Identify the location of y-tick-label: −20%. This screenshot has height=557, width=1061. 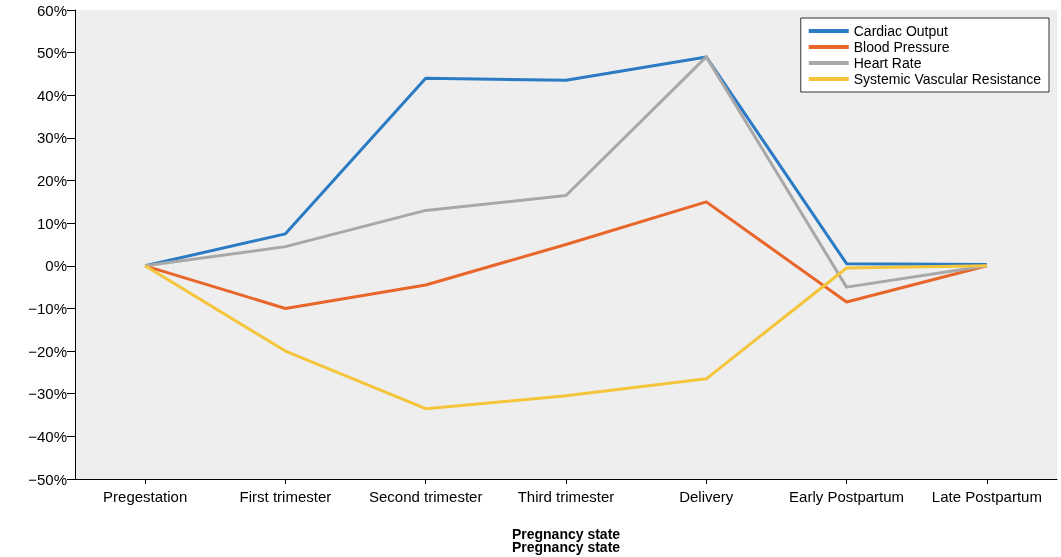
(47, 351).